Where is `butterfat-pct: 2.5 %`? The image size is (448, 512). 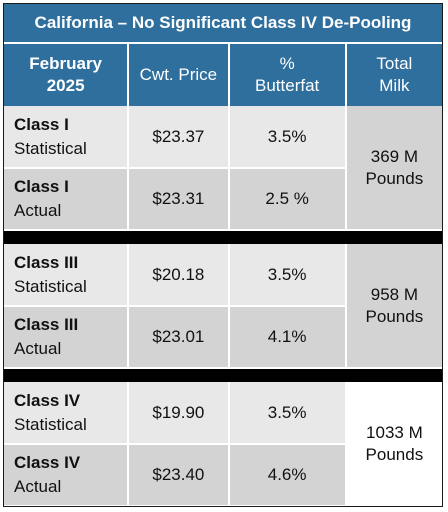 butterfat-pct: 2.5 % is located at coordinates (287, 199).